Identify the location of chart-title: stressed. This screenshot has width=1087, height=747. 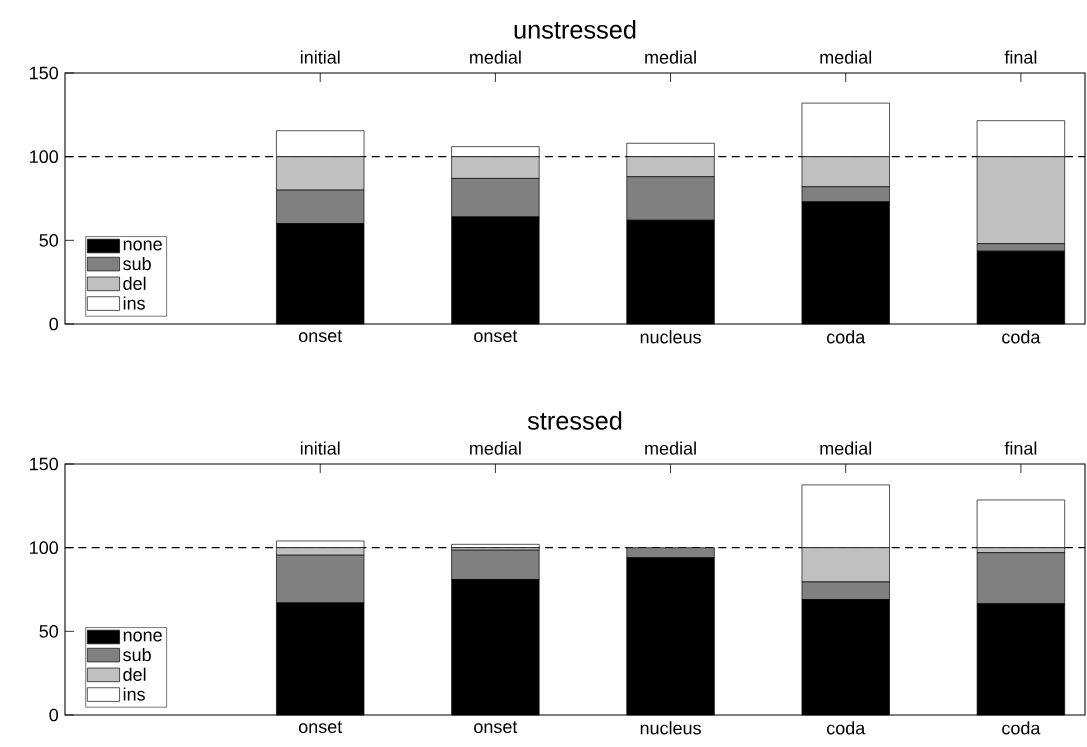
(574, 420).